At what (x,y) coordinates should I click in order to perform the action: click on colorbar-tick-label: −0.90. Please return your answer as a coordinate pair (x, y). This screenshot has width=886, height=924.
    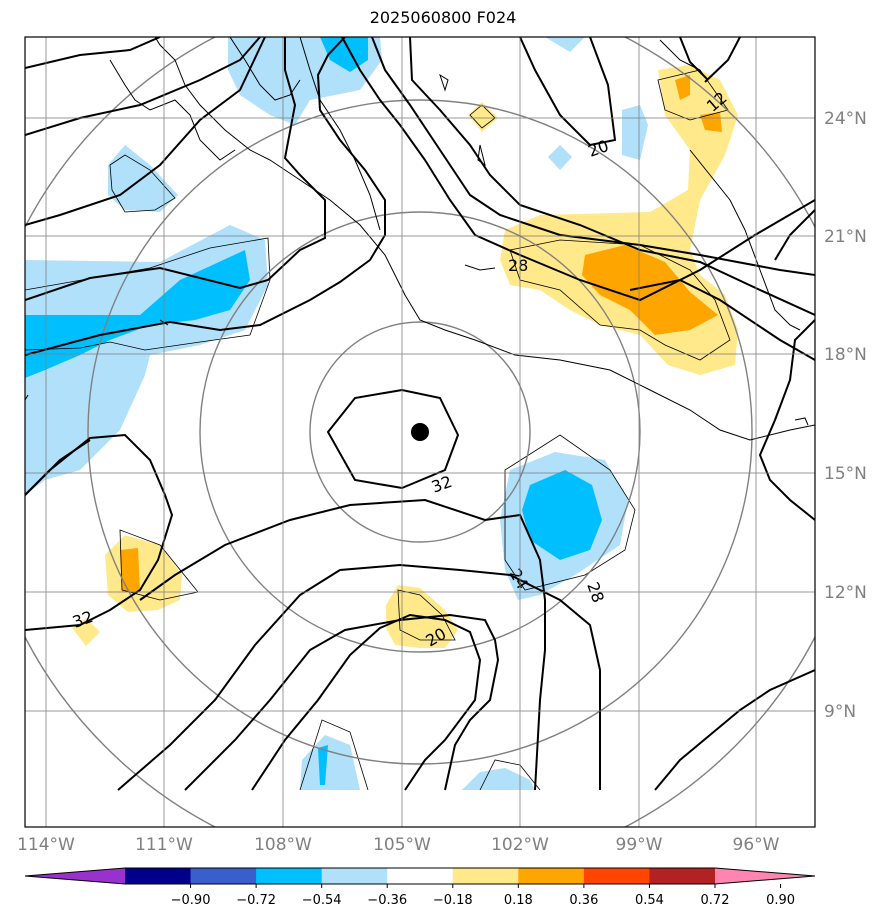
    Looking at the image, I should click on (191, 900).